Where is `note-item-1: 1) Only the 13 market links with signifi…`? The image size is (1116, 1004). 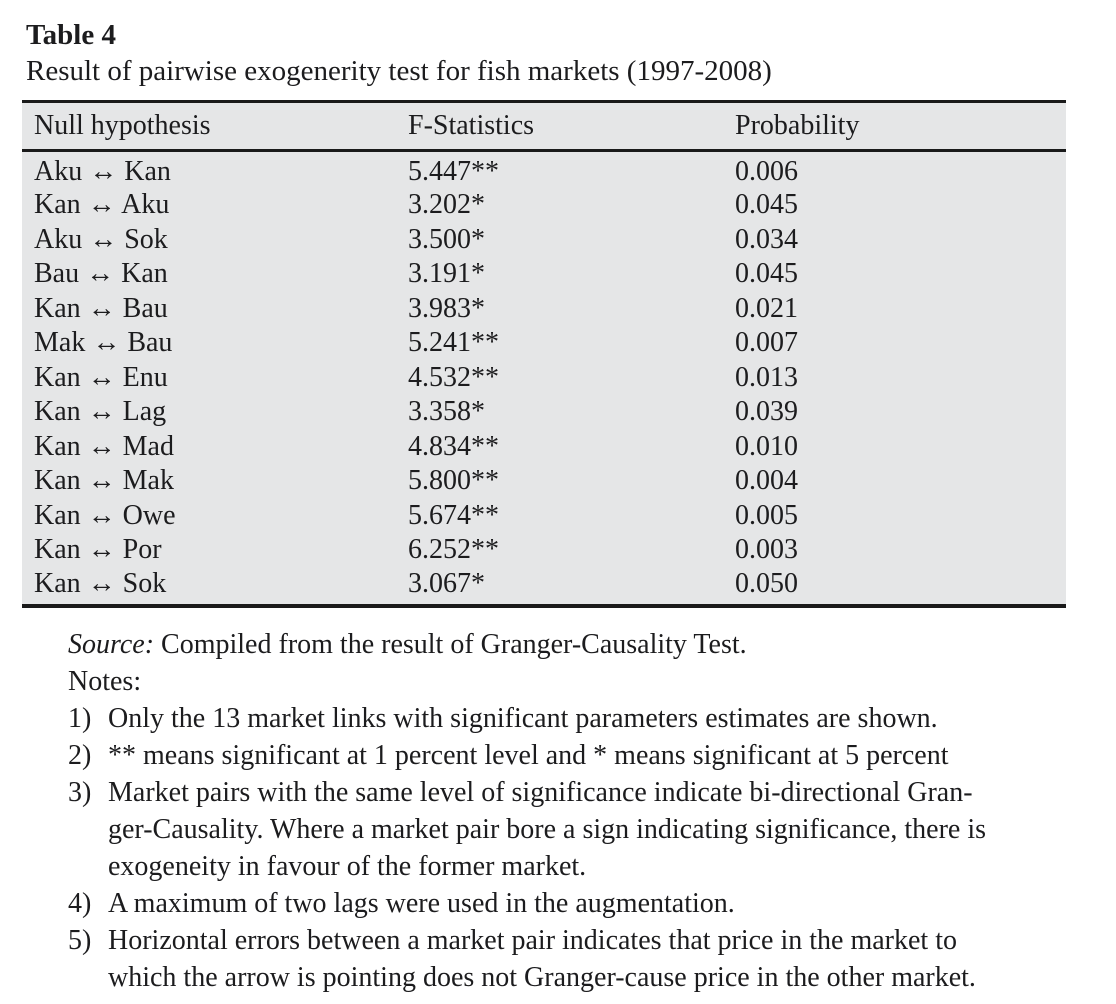
note-item-1: 1) Only the 13 market links with signifi… is located at coordinates (578, 718).